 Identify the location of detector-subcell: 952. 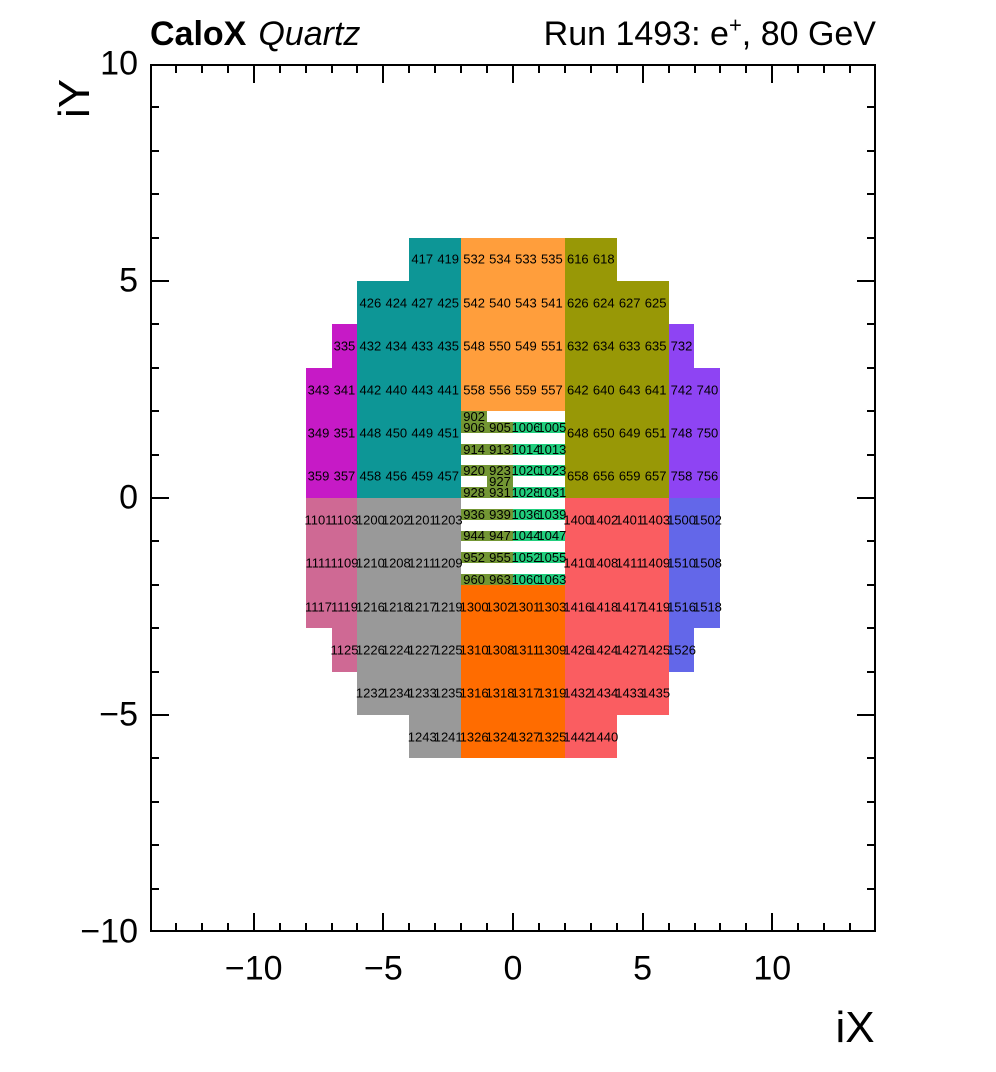
(474, 557).